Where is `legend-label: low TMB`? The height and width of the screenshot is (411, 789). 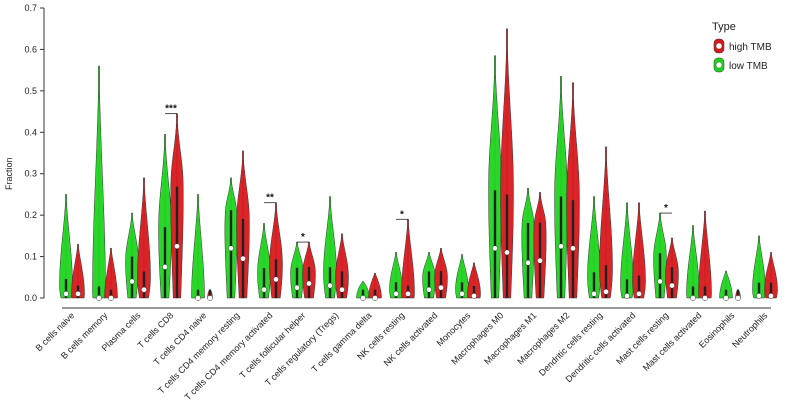
legend-label: low TMB is located at coordinates (748, 66).